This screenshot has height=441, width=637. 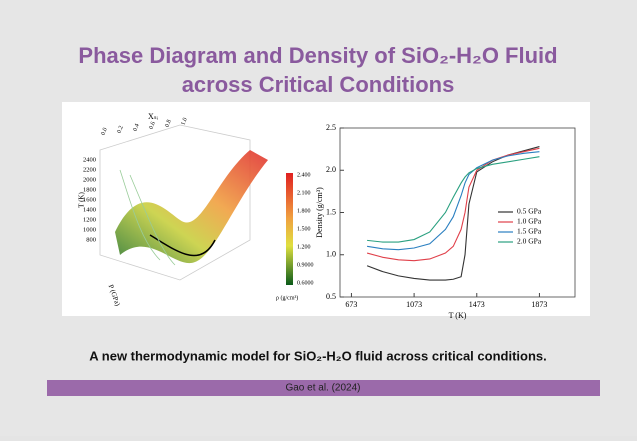 What do you see at coordinates (121, 129) in the screenshot?
I see `x-tick-label: 0.2` at bounding box center [121, 129].